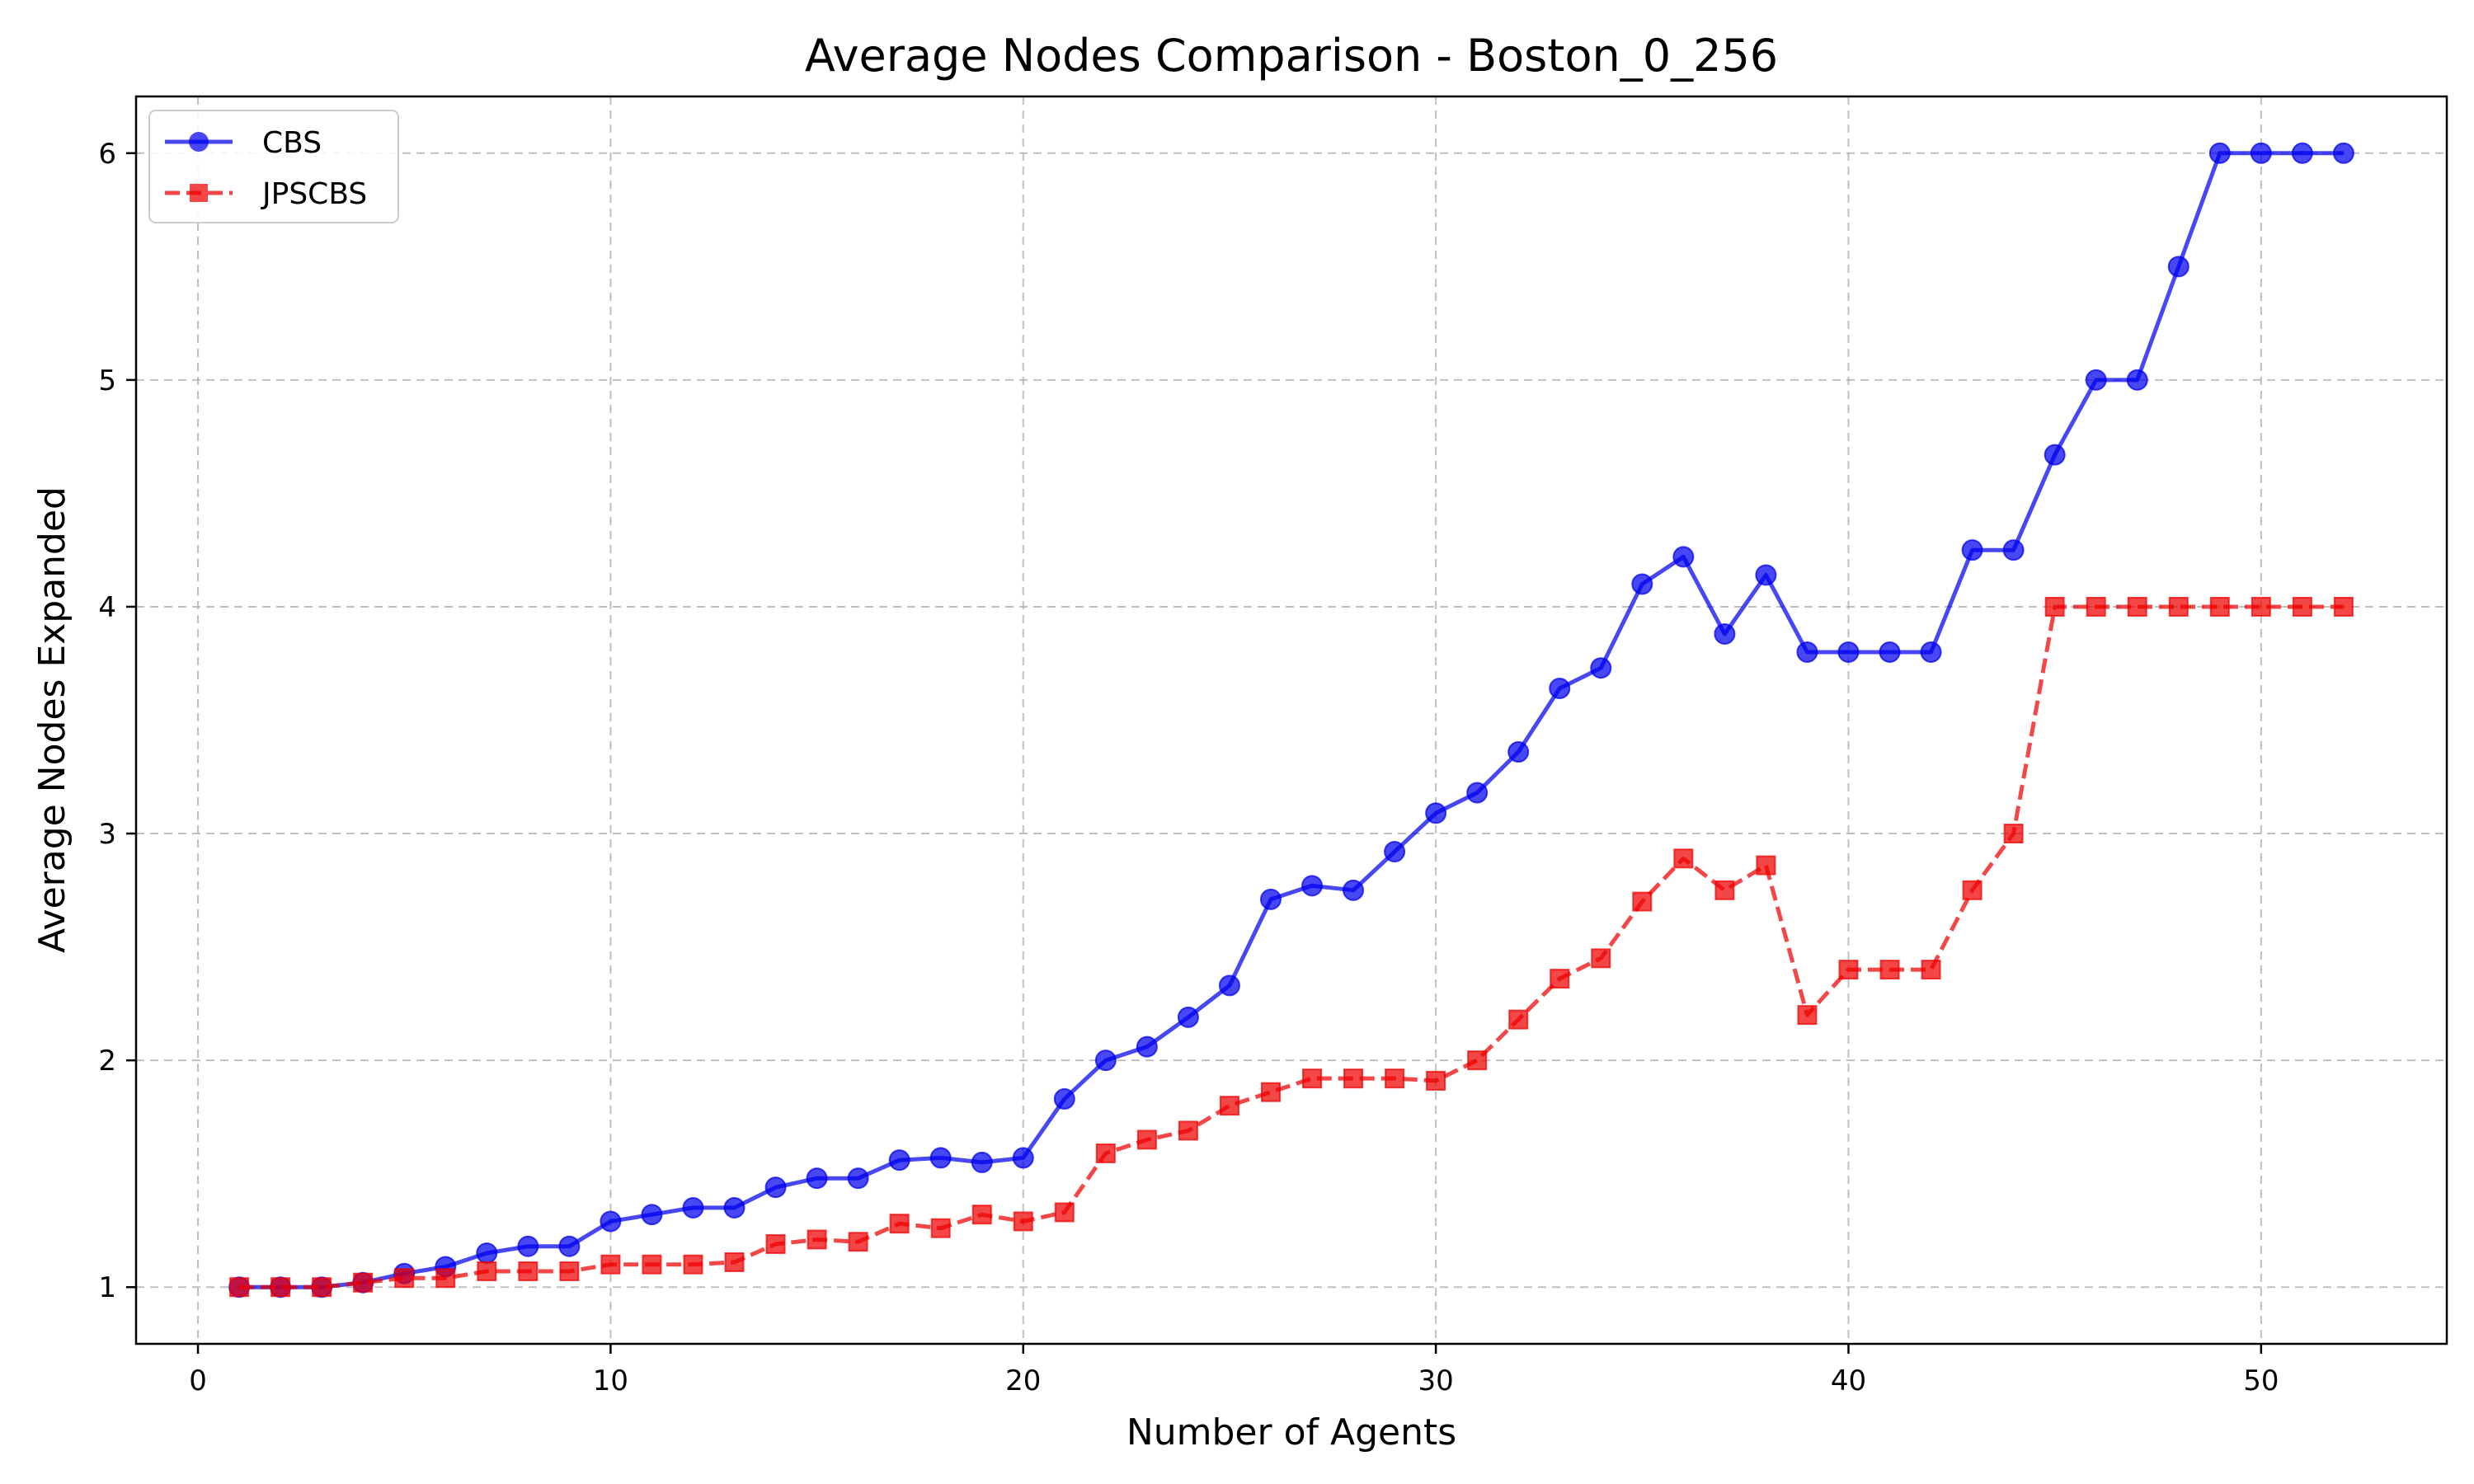 This screenshot has height=1484, width=2474. I want to click on x-tick-label: 0, so click(198, 1380).